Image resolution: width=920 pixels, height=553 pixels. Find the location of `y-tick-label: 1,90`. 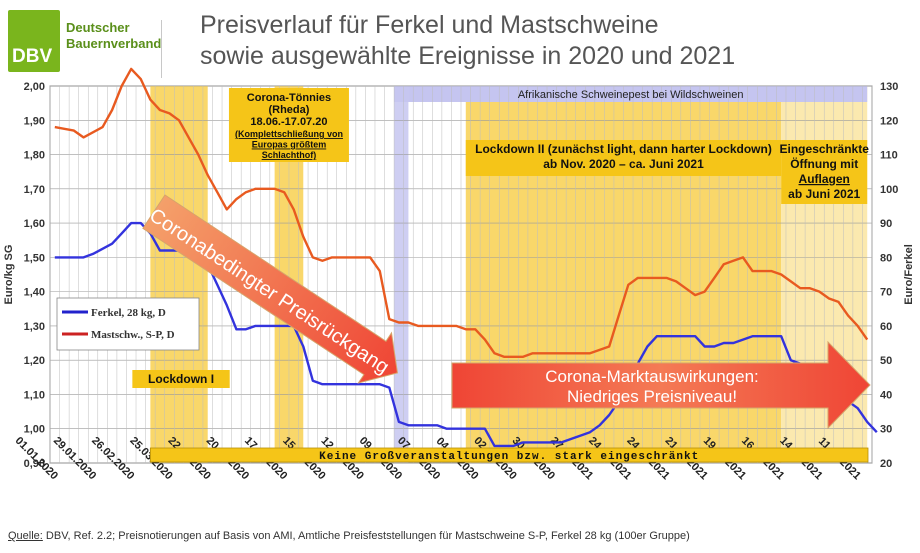

y-tick-label: 1,90 is located at coordinates (34, 121).